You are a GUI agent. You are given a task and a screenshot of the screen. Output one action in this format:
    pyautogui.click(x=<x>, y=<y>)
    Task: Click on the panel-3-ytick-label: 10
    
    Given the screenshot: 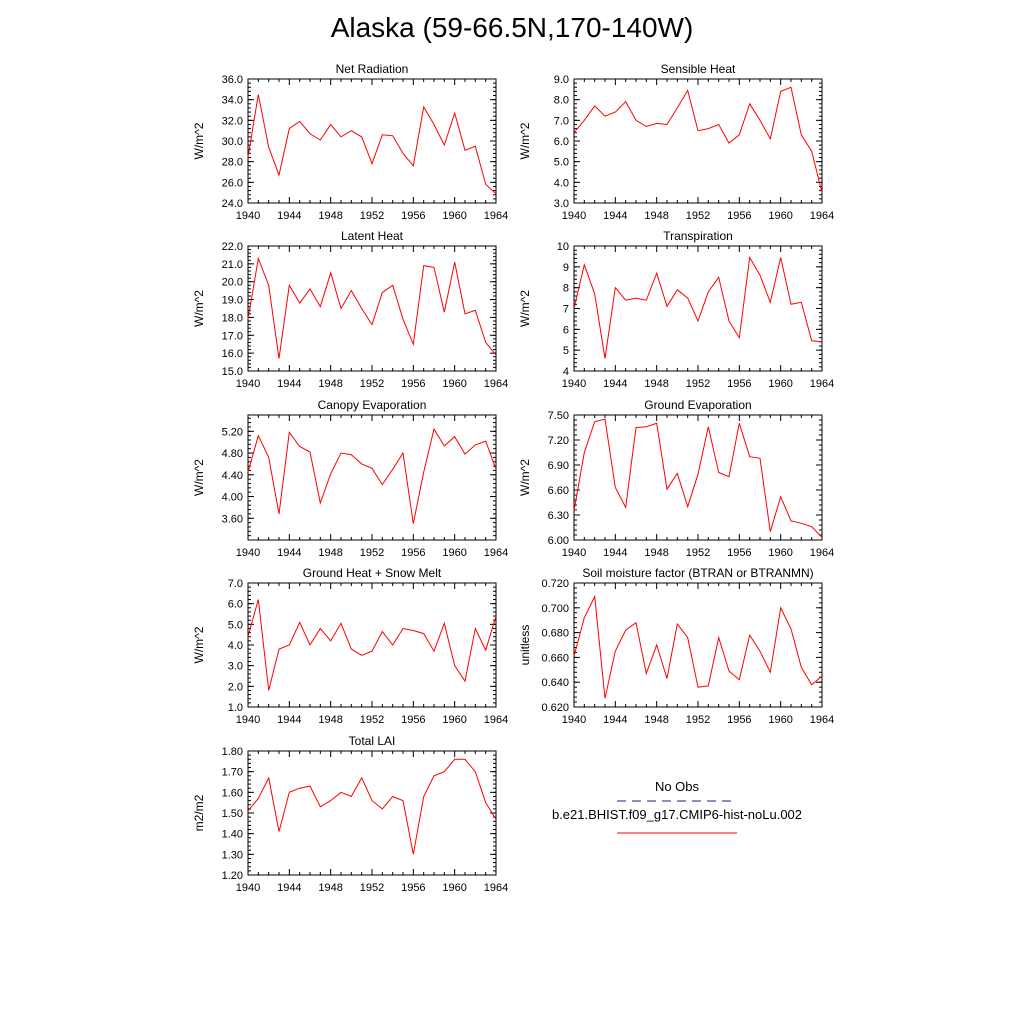 What is the action you would take?
    pyautogui.click(x=563, y=247)
    